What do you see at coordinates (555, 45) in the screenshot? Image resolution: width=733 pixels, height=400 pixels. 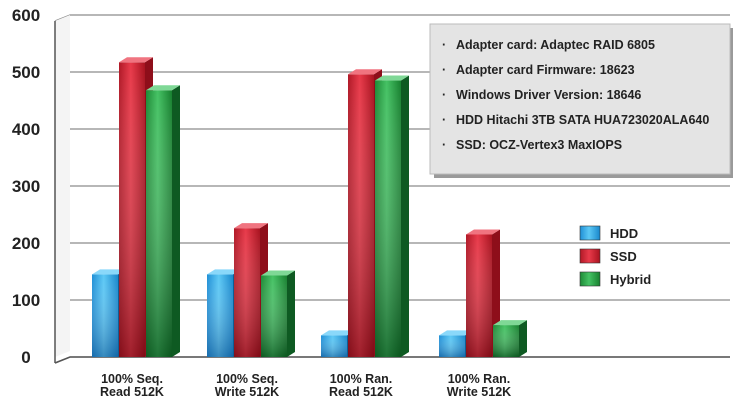 I see `info-line: Adapter card: Adaptec RAID 6805` at bounding box center [555, 45].